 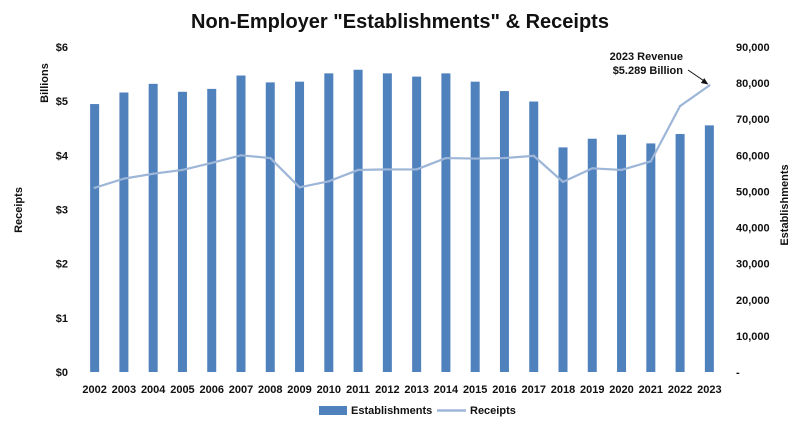 I want to click on bar-2021, so click(x=651, y=257).